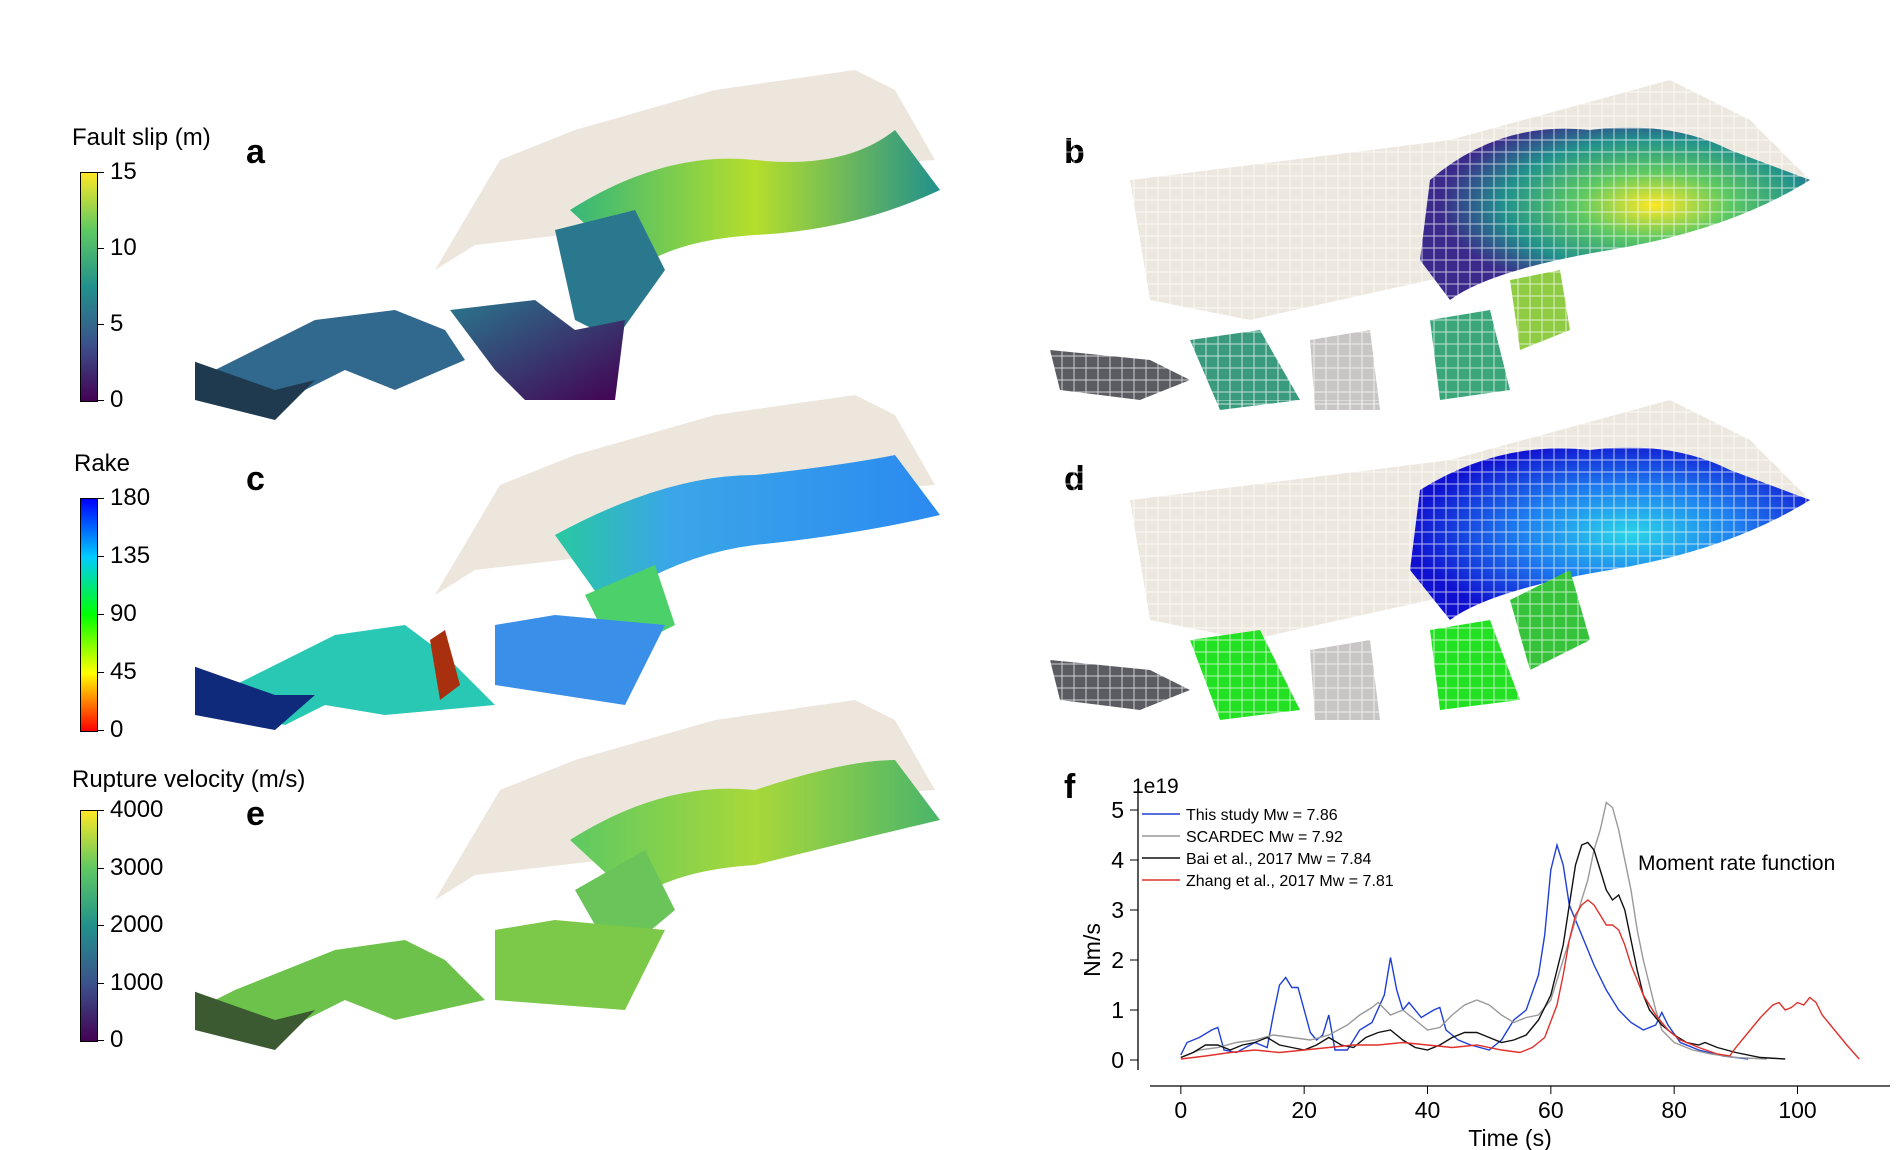 This screenshot has width=1896, height=1150. Describe the element at coordinates (137, 924) in the screenshot. I see `colorbar-tick-label: 2000` at that location.